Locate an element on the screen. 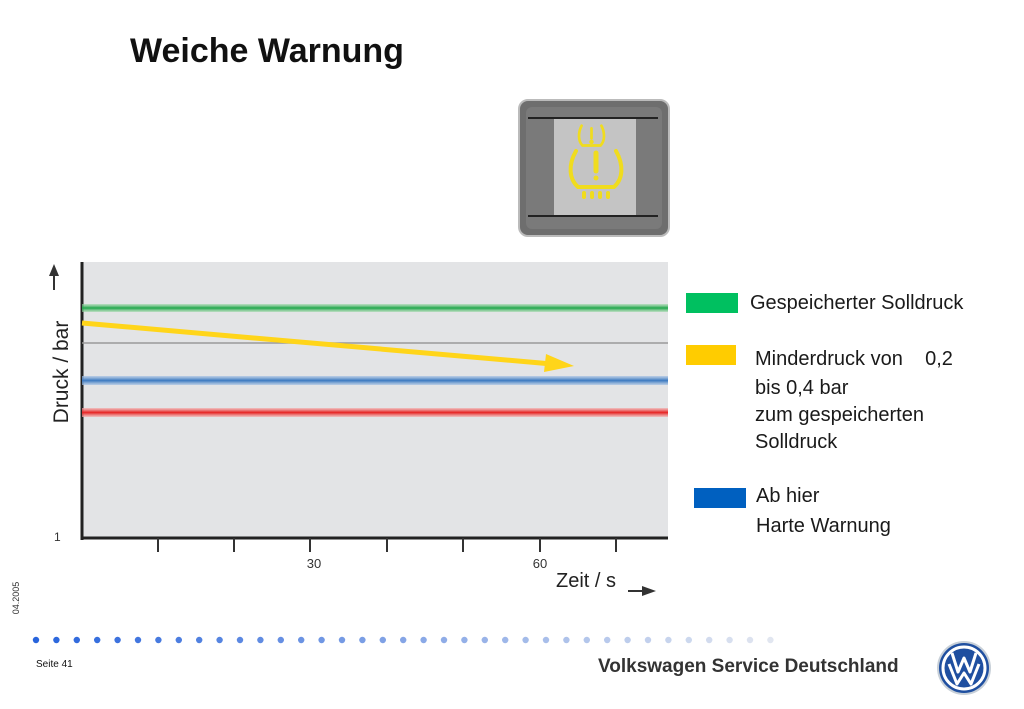  x-axis-arrow-head is located at coordinates (649, 591).